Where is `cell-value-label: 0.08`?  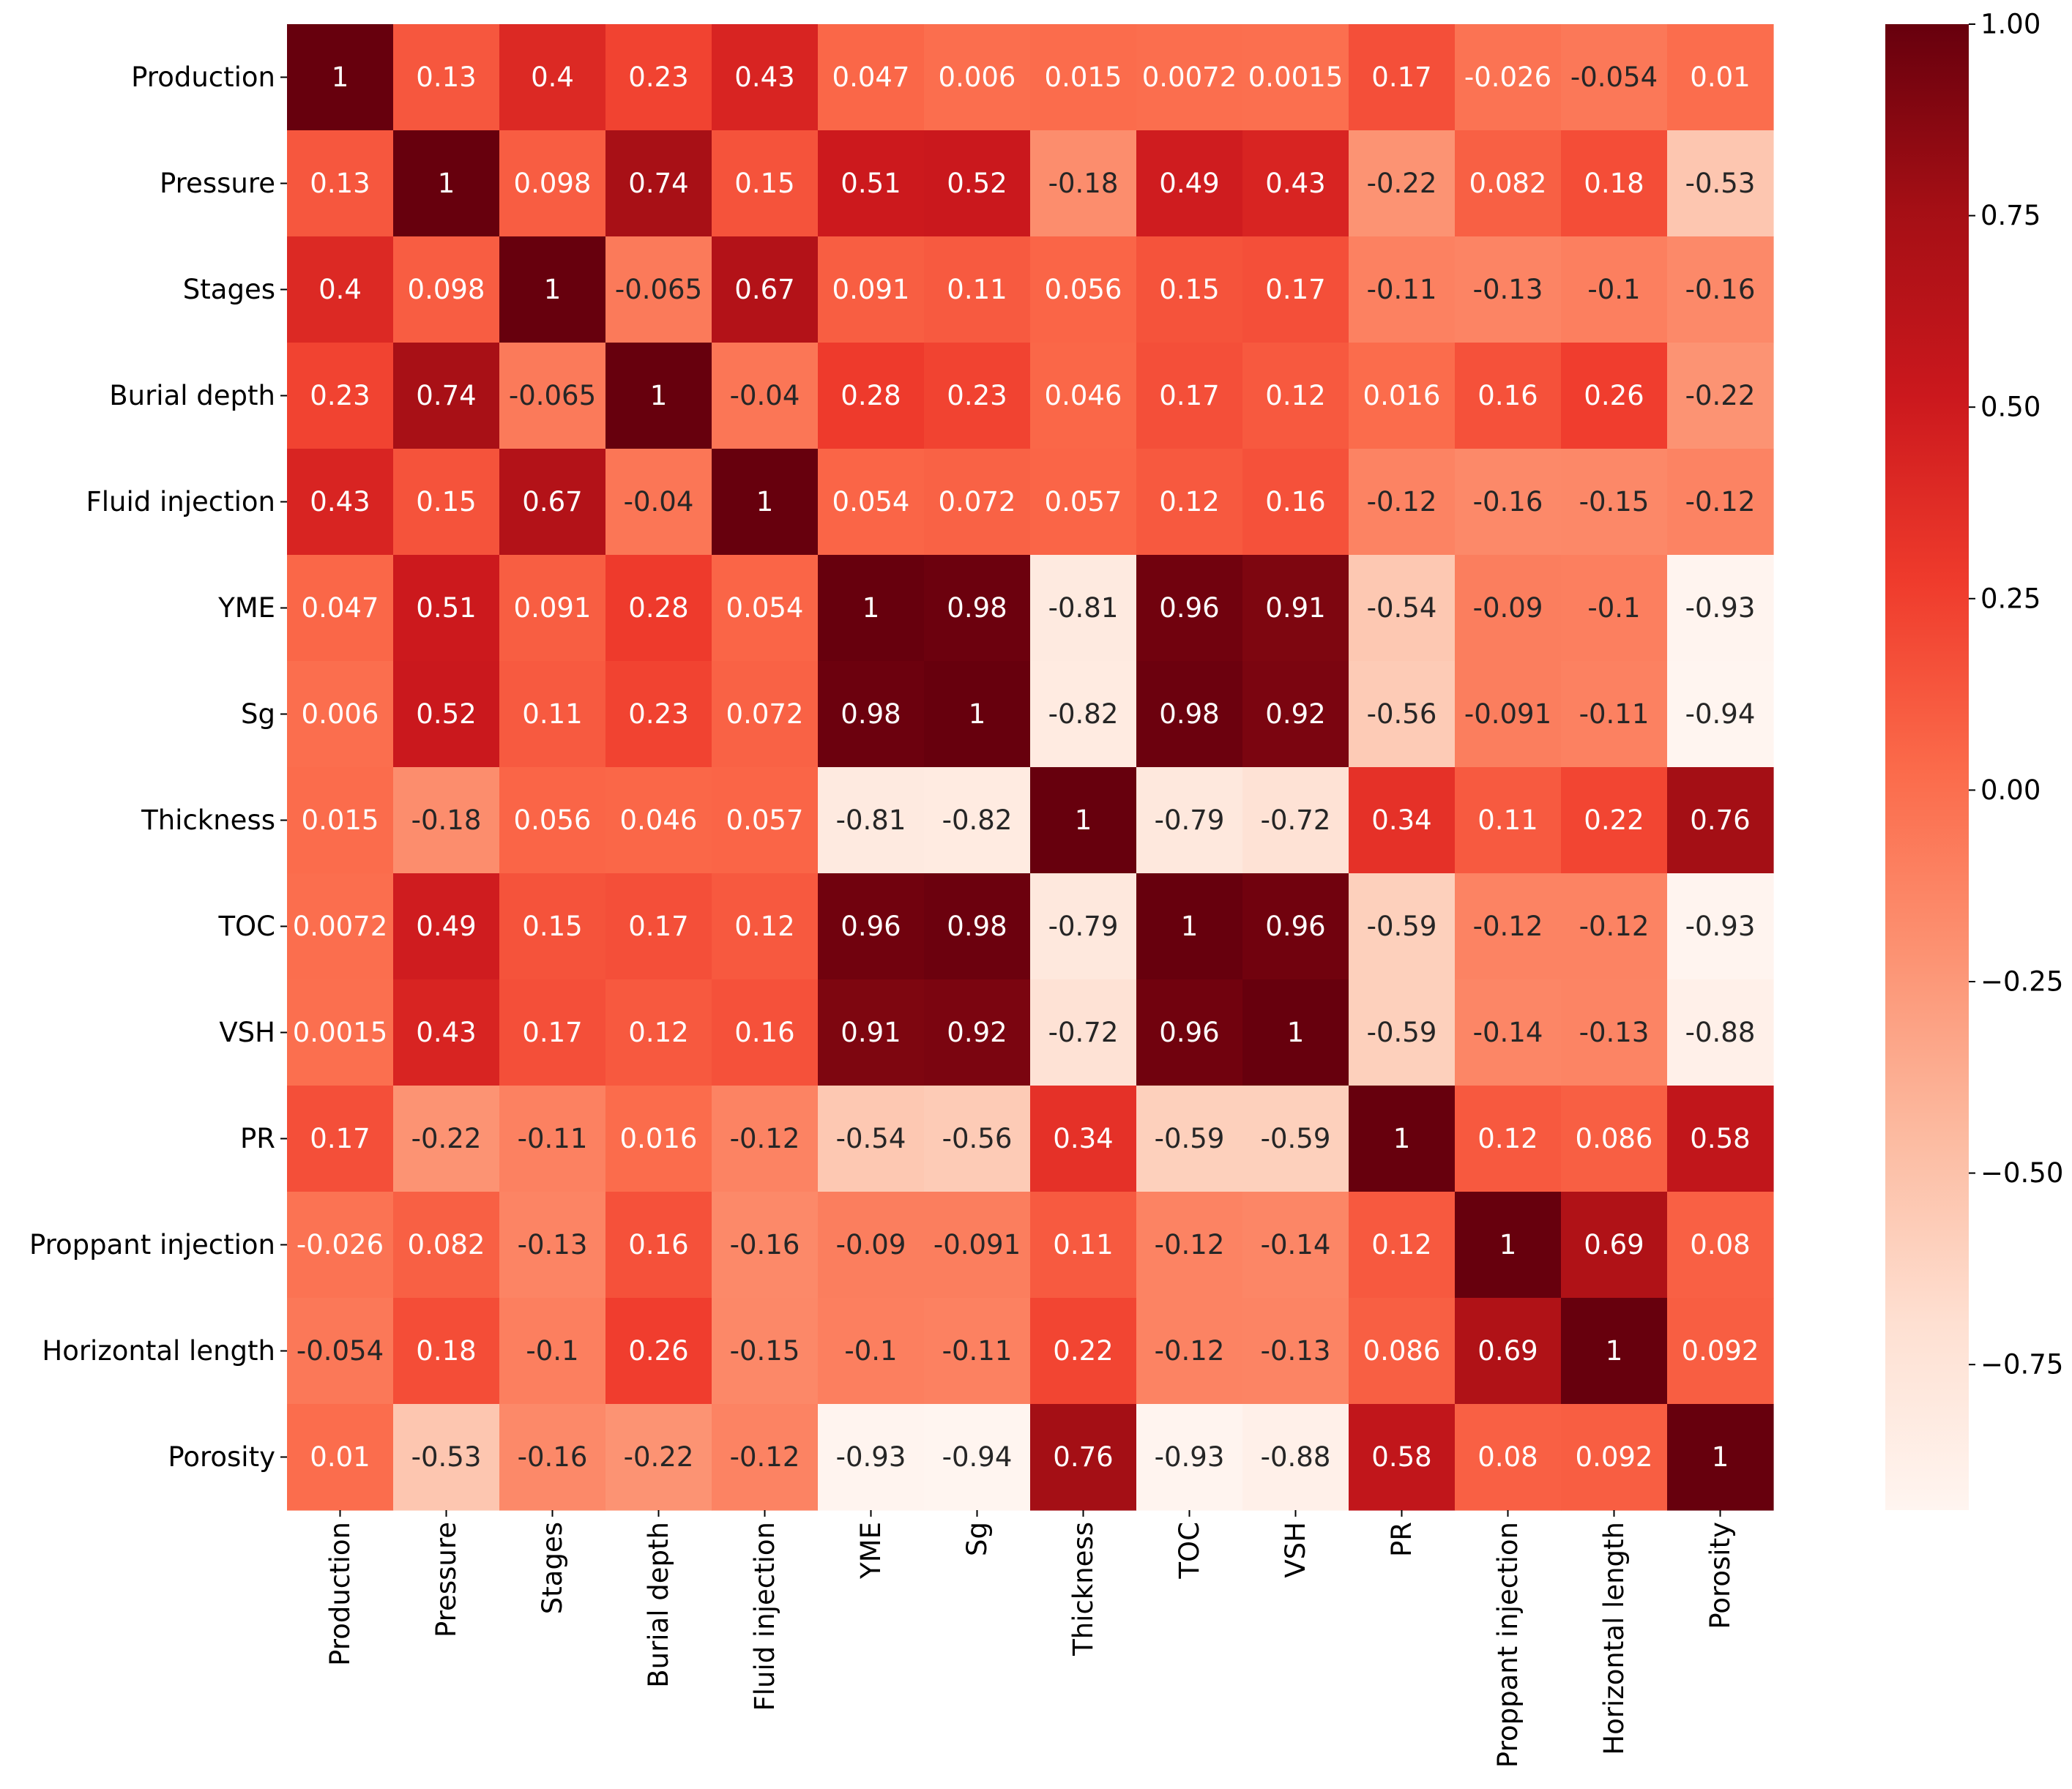
cell-value-label: 0.08 is located at coordinates (1508, 1457).